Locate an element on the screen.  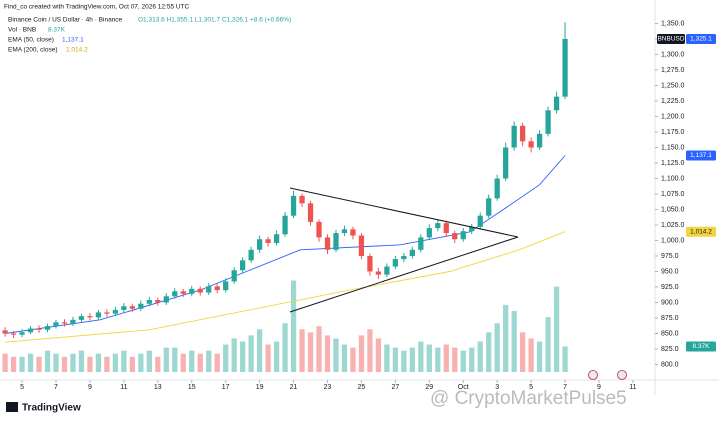
x-tick-label: 13 is located at coordinates (158, 387).